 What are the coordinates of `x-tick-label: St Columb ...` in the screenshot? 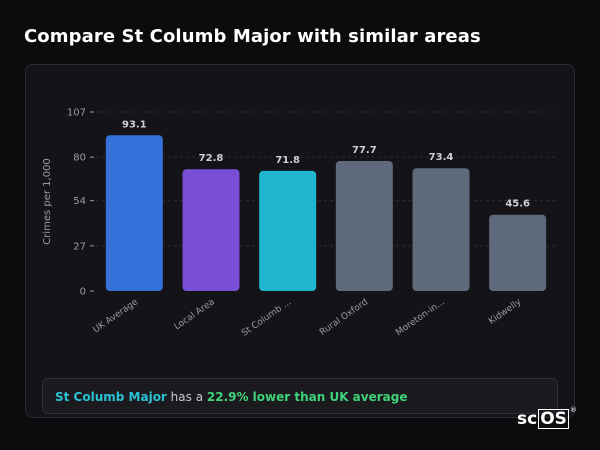 It's located at (266, 317).